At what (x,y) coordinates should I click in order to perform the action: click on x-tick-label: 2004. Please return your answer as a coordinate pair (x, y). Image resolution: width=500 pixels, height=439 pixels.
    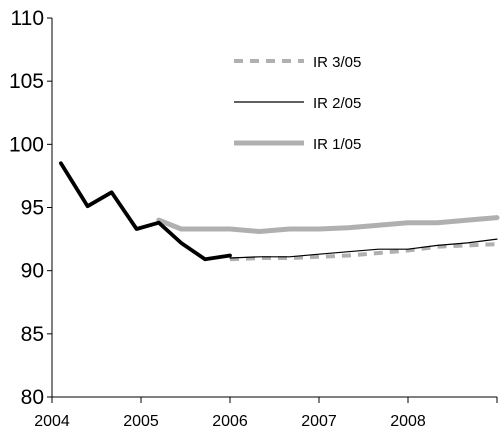
    Looking at the image, I should click on (52, 421).